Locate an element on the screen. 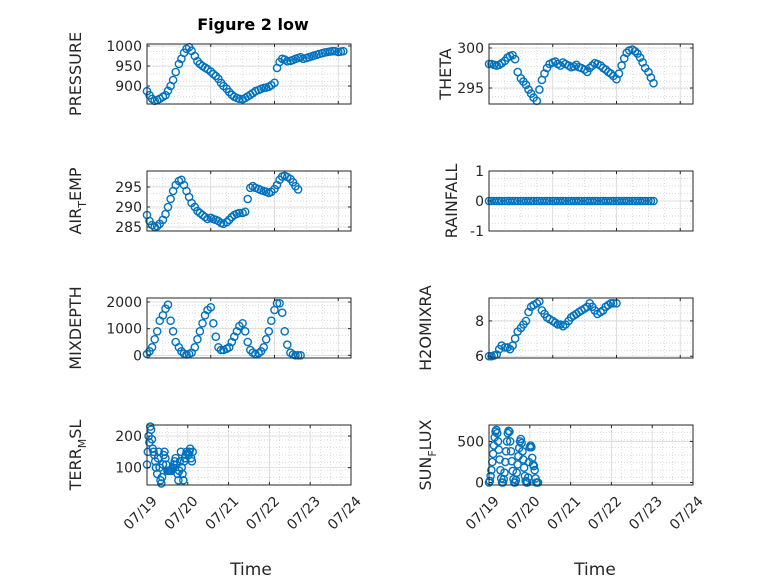 The height and width of the screenshot is (583, 778). series-air-temp is located at coordinates (222, 201).